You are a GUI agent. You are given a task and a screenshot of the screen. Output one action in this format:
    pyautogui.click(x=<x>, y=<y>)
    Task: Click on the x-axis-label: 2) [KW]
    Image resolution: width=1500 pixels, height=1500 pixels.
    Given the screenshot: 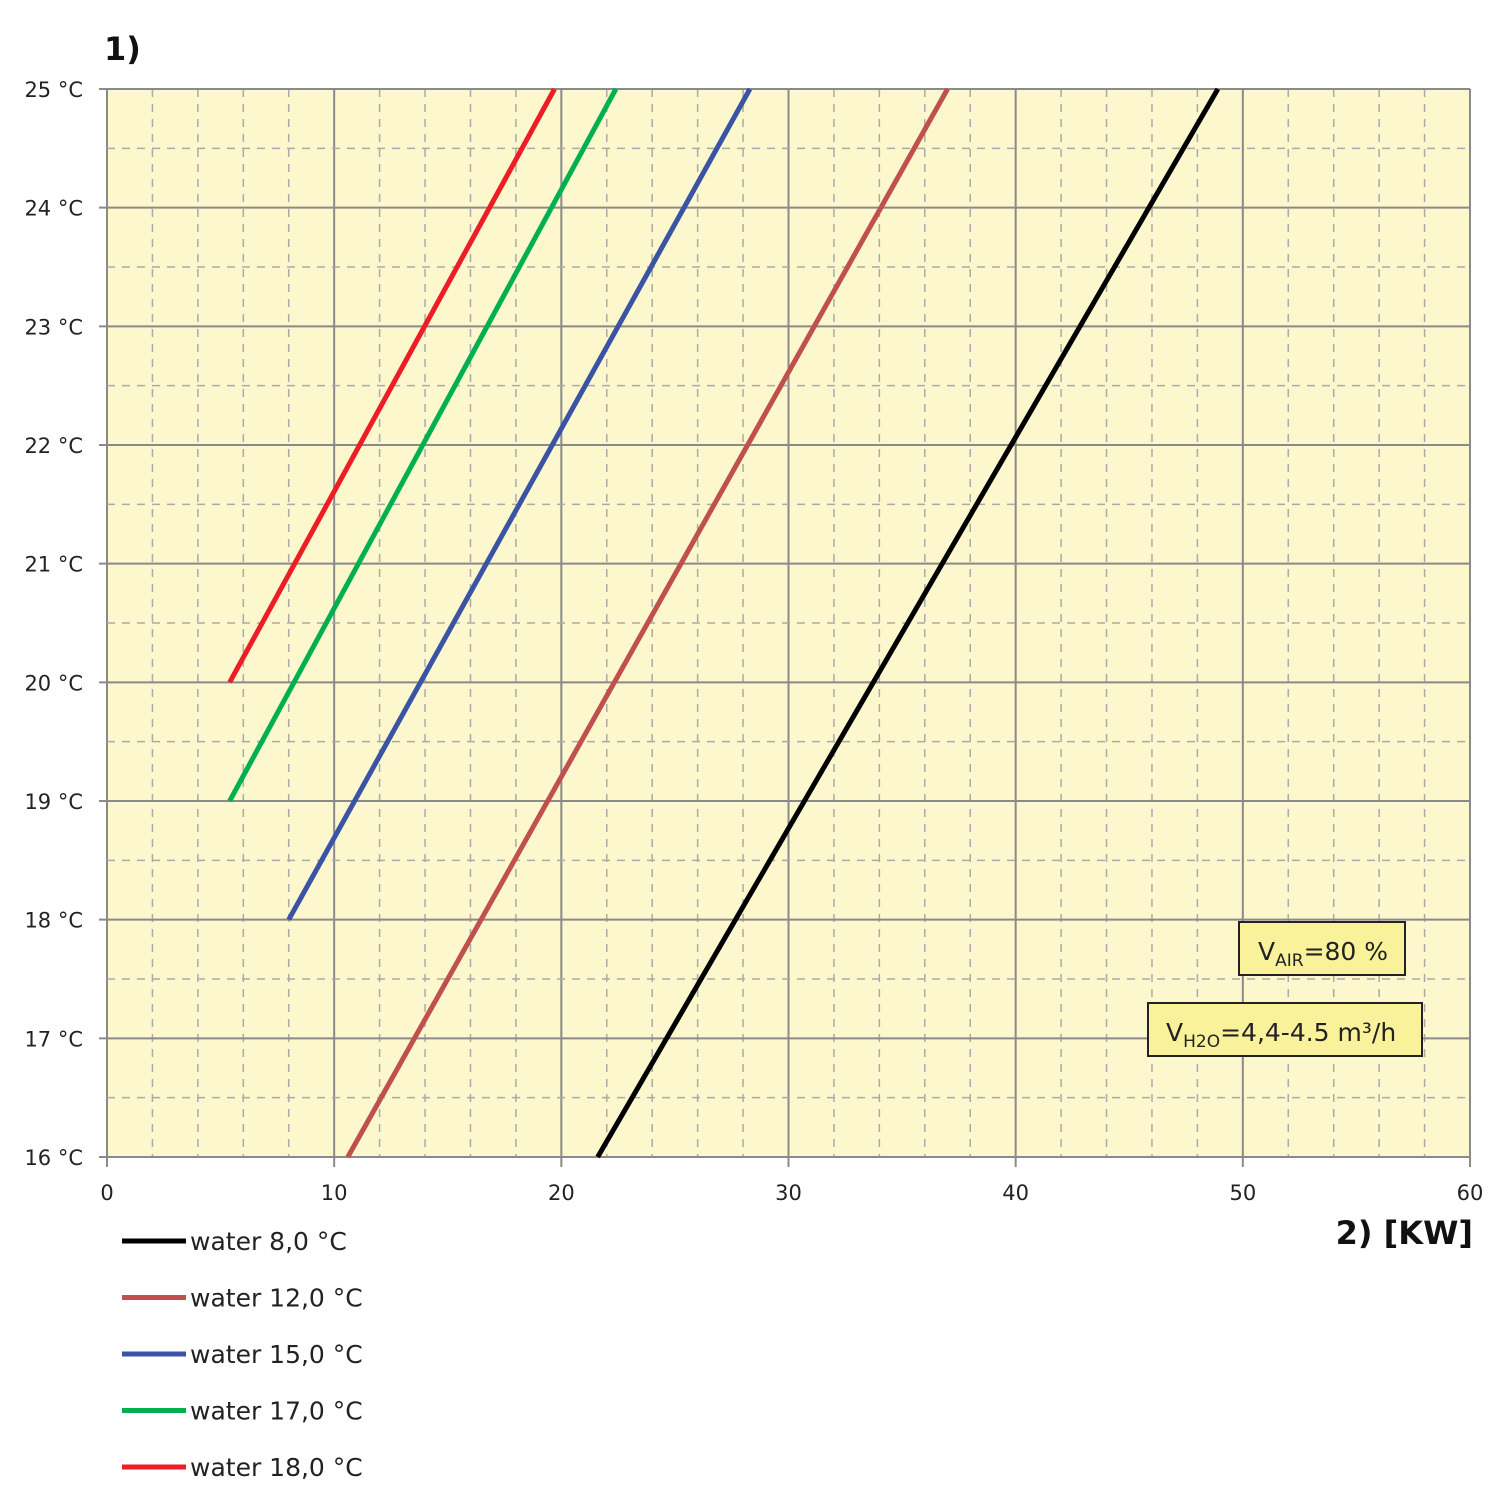 What is the action you would take?
    pyautogui.click(x=1404, y=1233)
    